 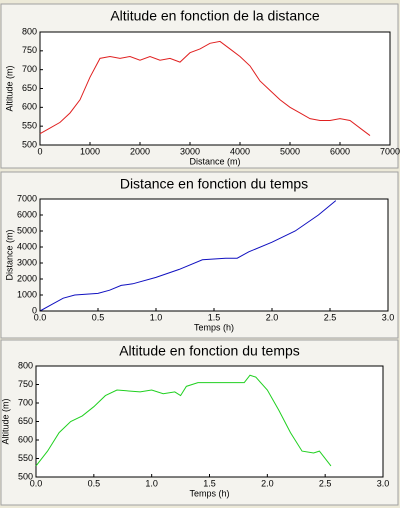 I want to click on y-tick-label: 2000, so click(x=27, y=278).